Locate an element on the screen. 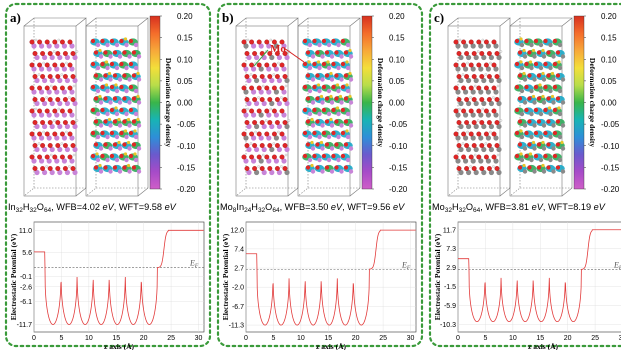 This screenshot has height=350, width=621. colorbar-tick: 0.00 is located at coordinates (185, 103).